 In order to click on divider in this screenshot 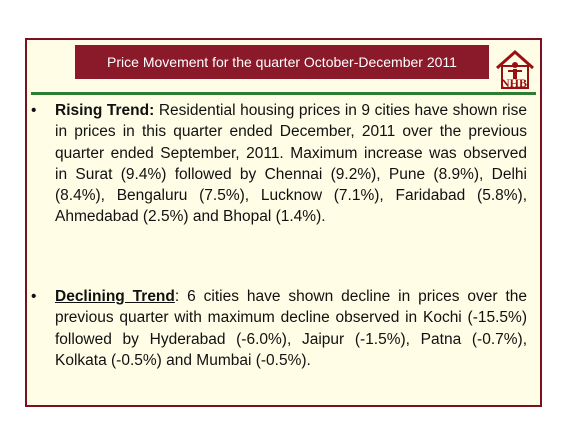, I will do `click(283, 93)`.